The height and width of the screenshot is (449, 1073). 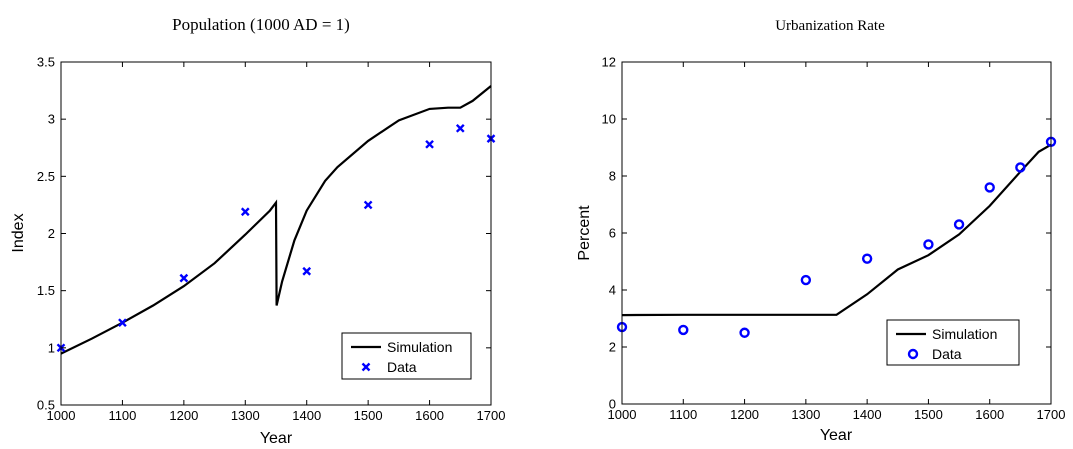 What do you see at coordinates (612, 404) in the screenshot?
I see `y-tick-label: 0` at bounding box center [612, 404].